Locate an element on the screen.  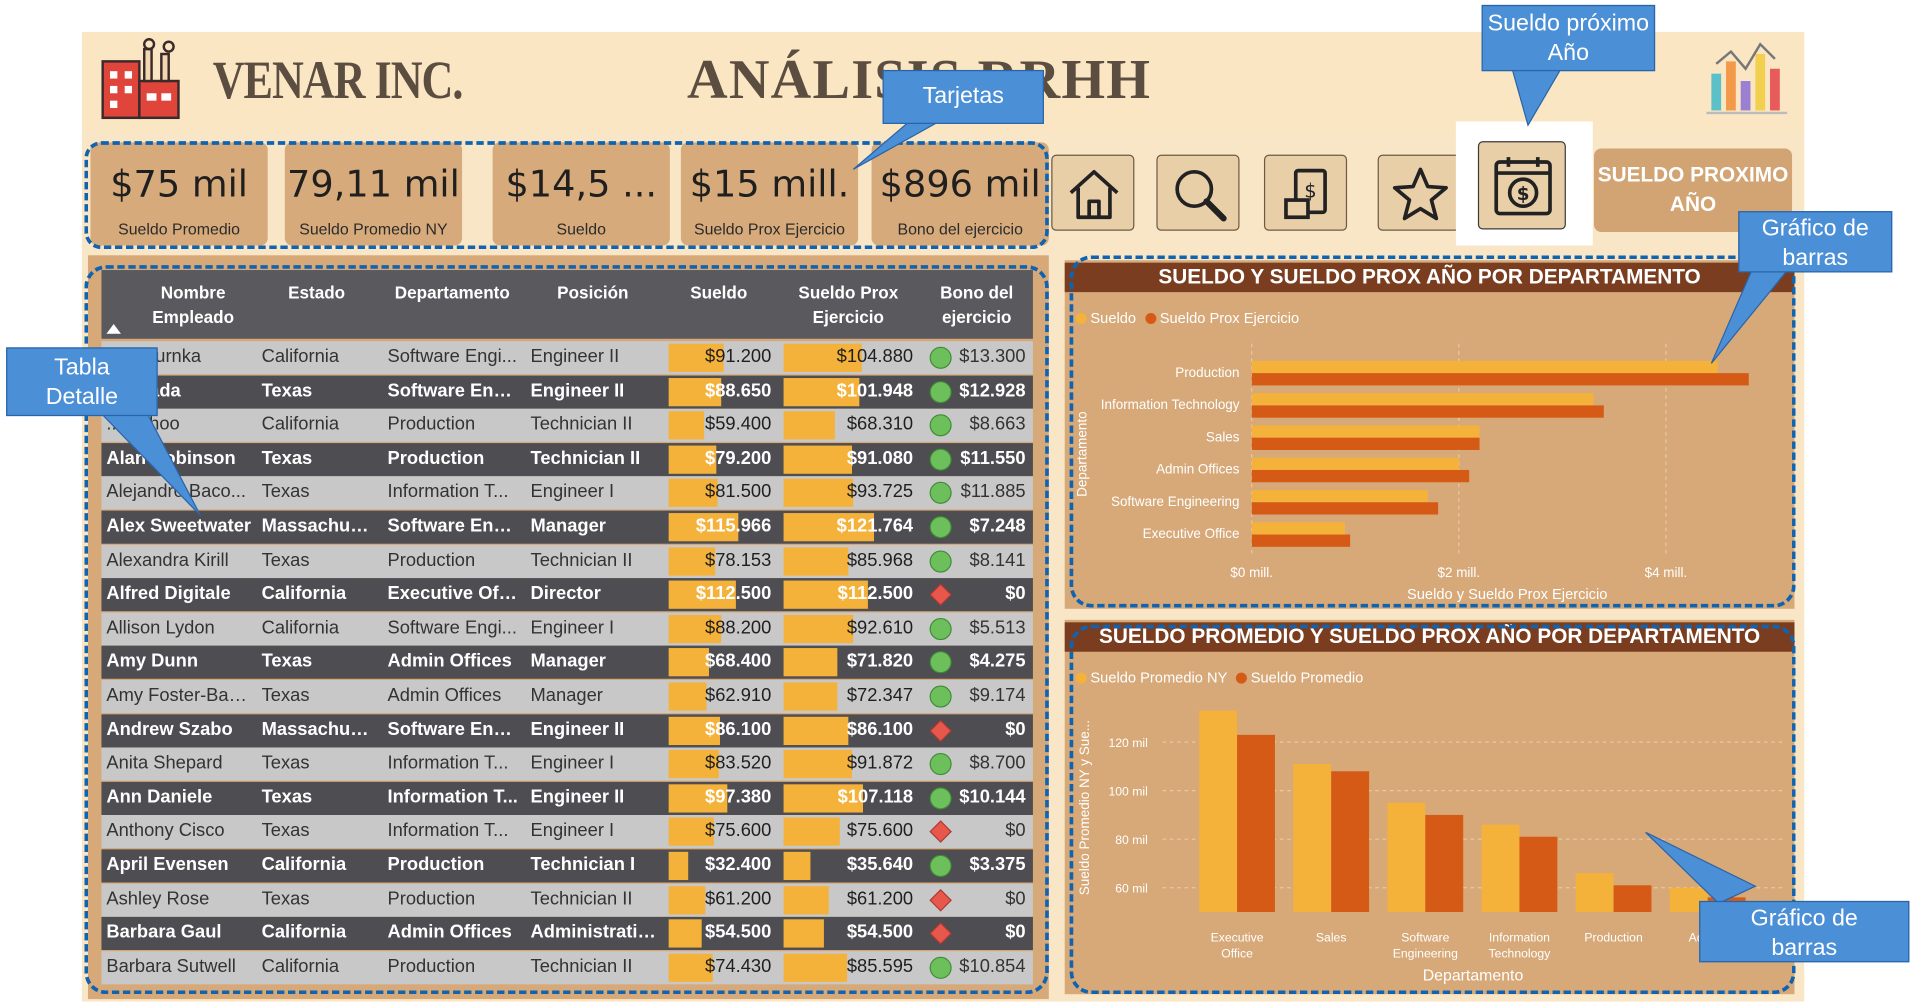
cell-value: $101.948 is located at coordinates (875, 390).